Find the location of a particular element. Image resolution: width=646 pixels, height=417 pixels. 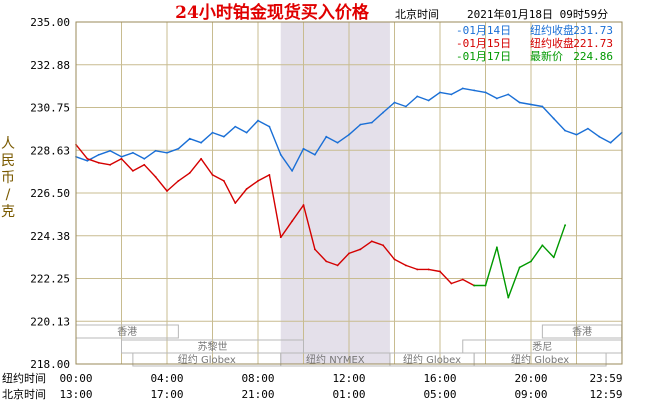

y-axis-label-char: 人 is located at coordinates (8, 144).